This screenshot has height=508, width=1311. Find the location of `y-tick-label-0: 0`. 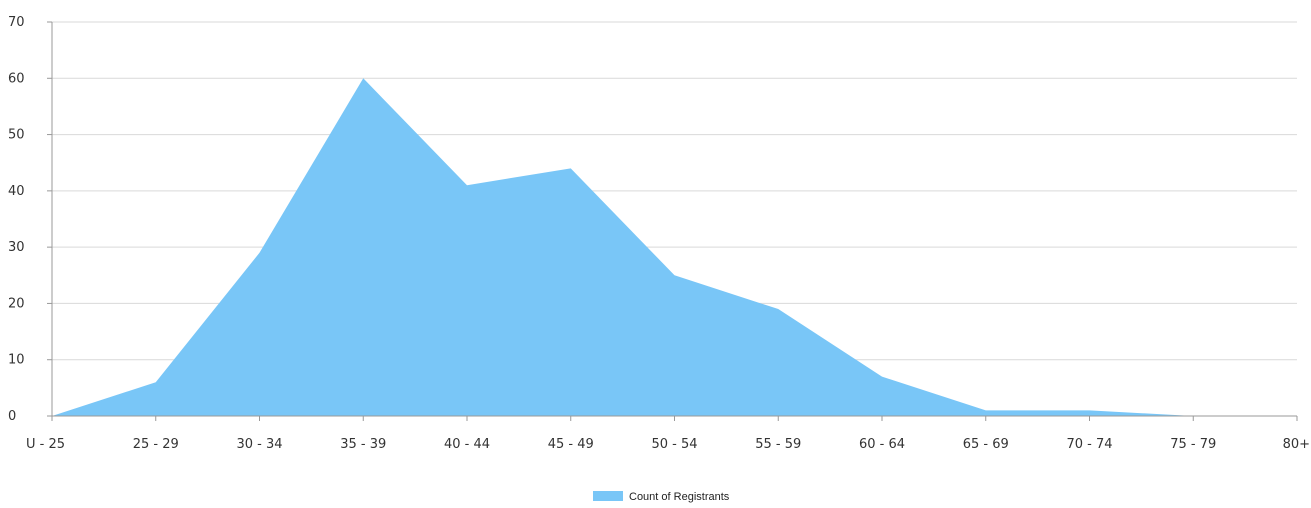

y-tick-label-0: 0 is located at coordinates (12, 416).